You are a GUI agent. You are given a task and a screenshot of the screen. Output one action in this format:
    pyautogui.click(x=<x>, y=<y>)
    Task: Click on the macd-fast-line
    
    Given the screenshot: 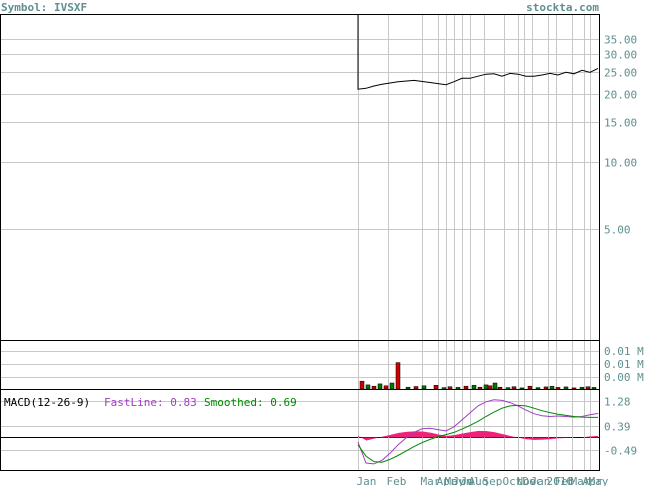 What is the action you would take?
    pyautogui.click(x=478, y=432)
    